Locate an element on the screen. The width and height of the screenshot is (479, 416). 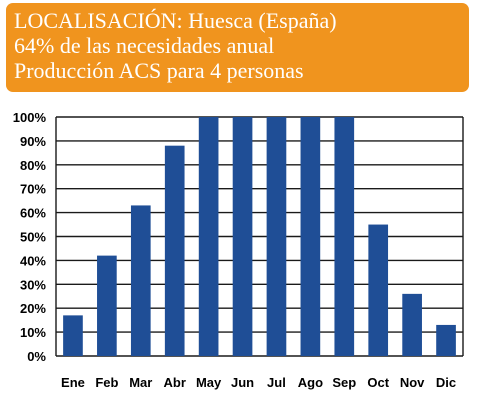
y-tick-label: 90% is located at coordinates (33, 141).